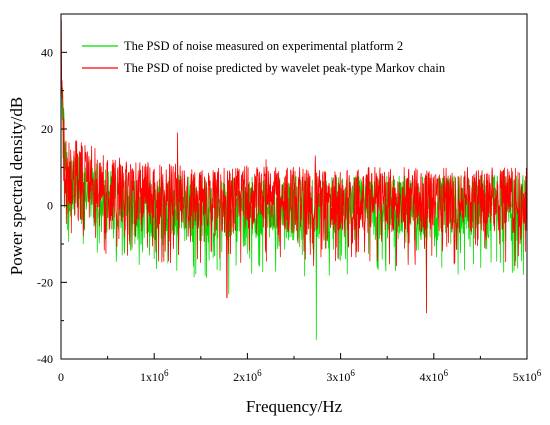 Image resolution: width=550 pixels, height=425 pixels. What do you see at coordinates (47, 52) in the screenshot?
I see `y-tick-label: 40` at bounding box center [47, 52].